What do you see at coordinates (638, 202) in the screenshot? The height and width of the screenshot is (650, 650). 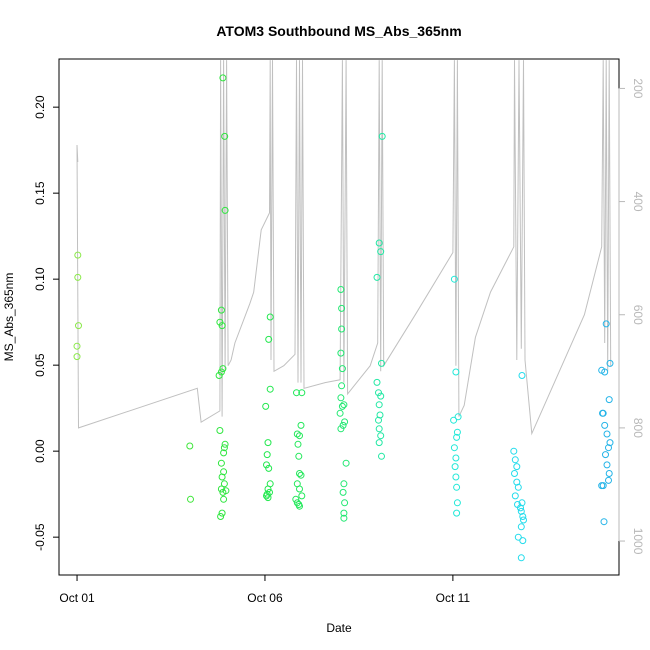 I see `y2-tick-label: 400` at bounding box center [638, 202].